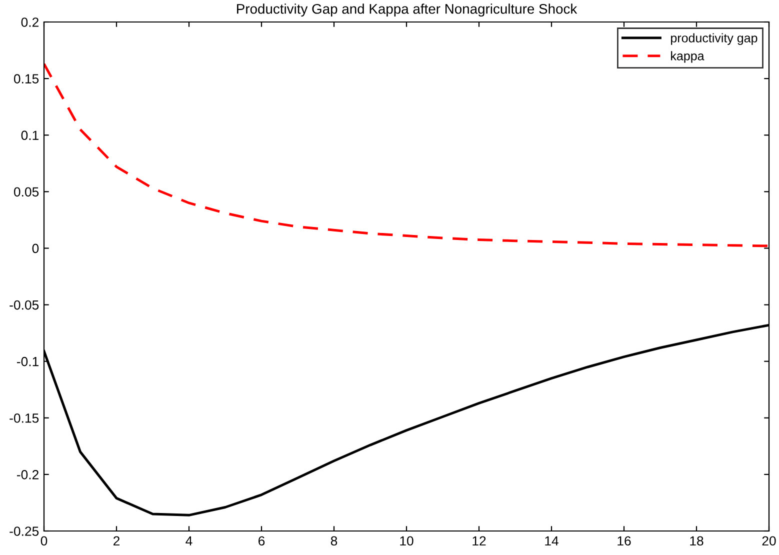 This screenshot has height=555, width=779. Describe the element at coordinates (44, 541) in the screenshot. I see `x-tick-label: 0` at that location.